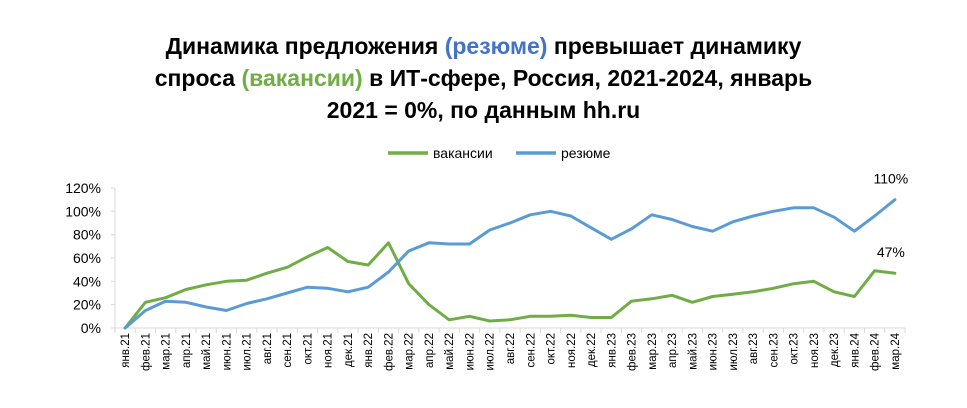 The width and height of the screenshot is (967, 408). I want to click on x-tick-label: сен.21, so click(288, 350).